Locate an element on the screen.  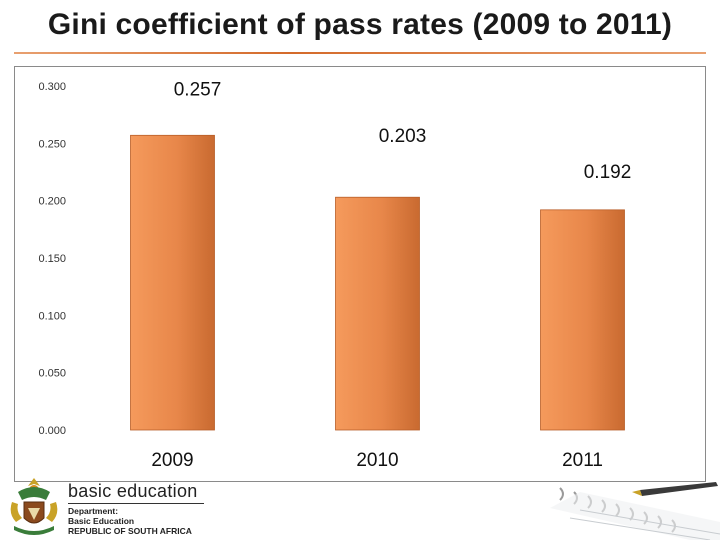
coat-of-arms-icon is located at coordinates (34, 506).